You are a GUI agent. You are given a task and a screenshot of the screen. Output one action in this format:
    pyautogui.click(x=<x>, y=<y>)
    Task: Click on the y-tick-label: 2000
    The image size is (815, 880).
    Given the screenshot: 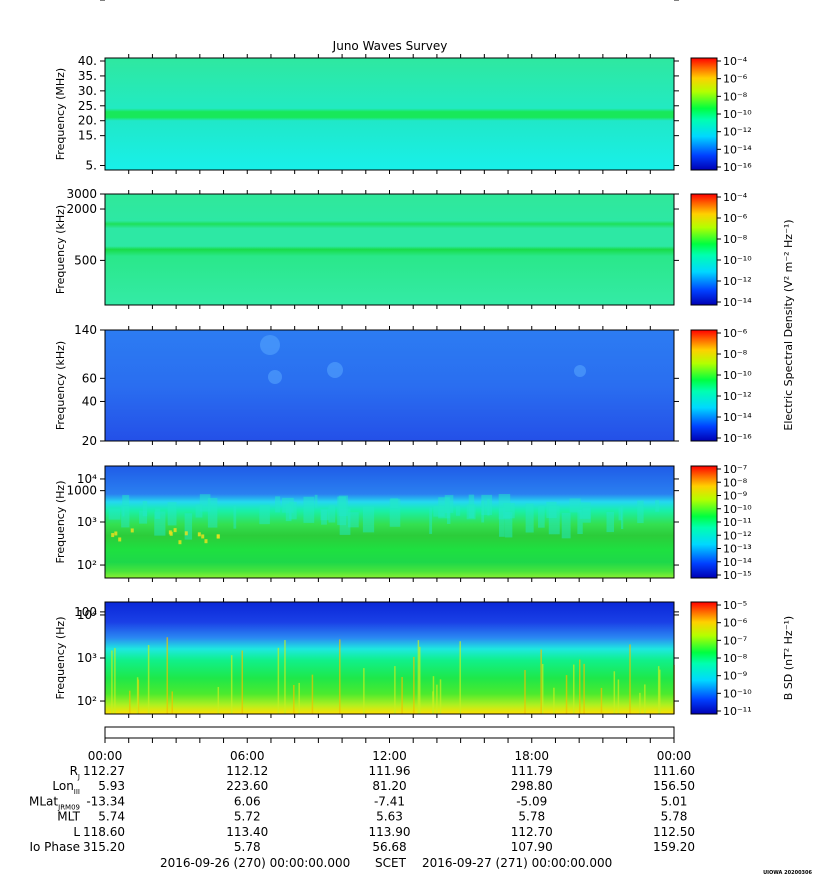 What is the action you would take?
    pyautogui.click(x=81, y=209)
    